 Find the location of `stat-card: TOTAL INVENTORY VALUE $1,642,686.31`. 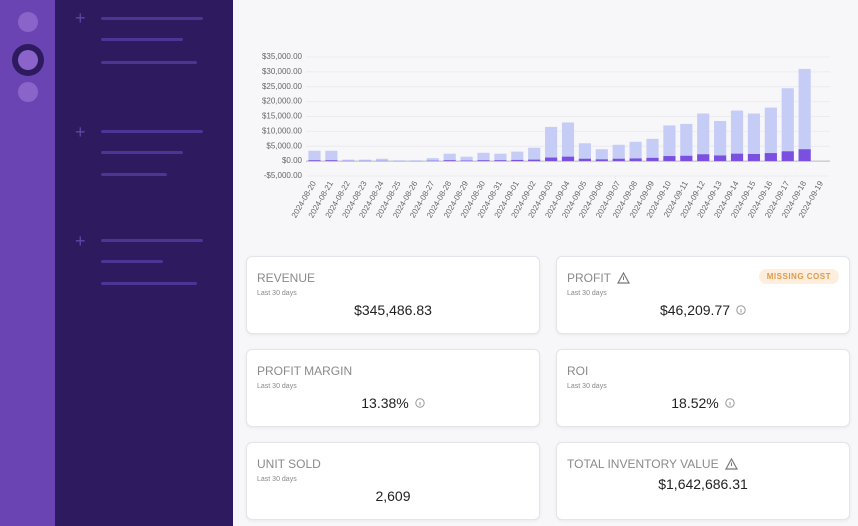

stat-card: TOTAL INVENTORY VALUE $1,642,686.31 is located at coordinates (703, 481).